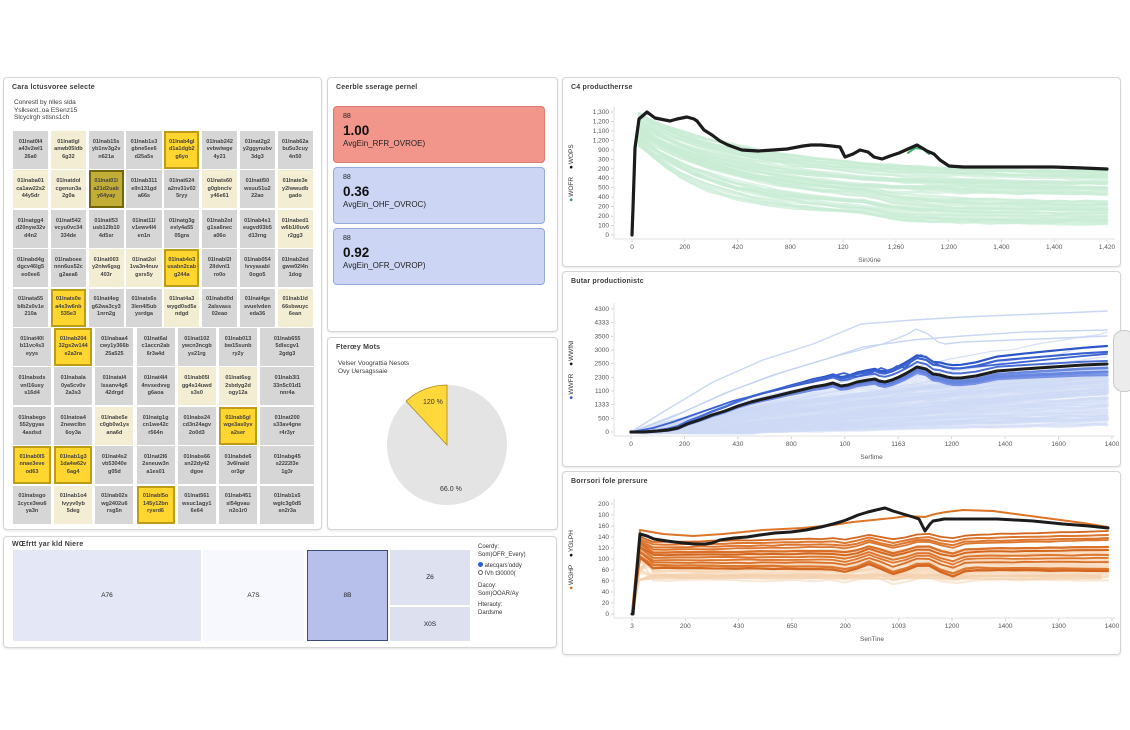  What do you see at coordinates (601, 131) in the screenshot?
I see `svg-text: 1,100` at bounding box center [601, 131].